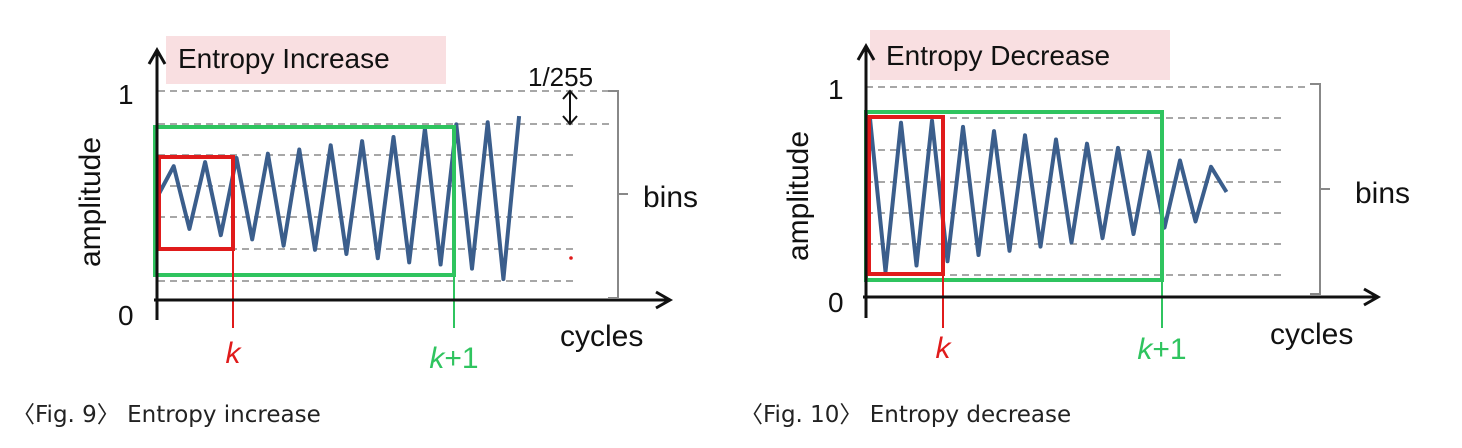  Describe the element at coordinates (571, 258) in the screenshot. I see `stray-dot` at that location.